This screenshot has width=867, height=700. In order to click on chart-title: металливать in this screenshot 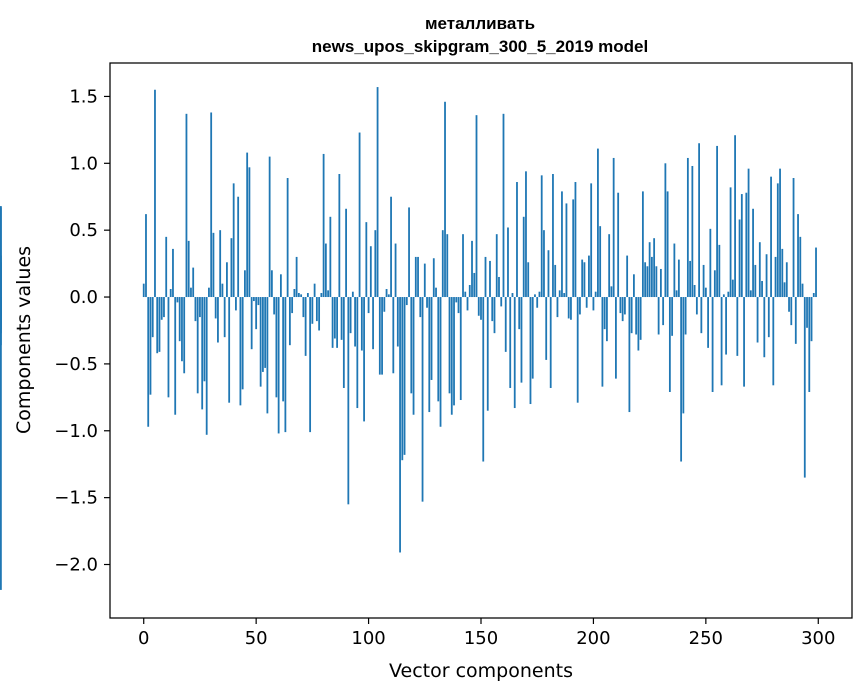, I will do `click(480, 23)`.